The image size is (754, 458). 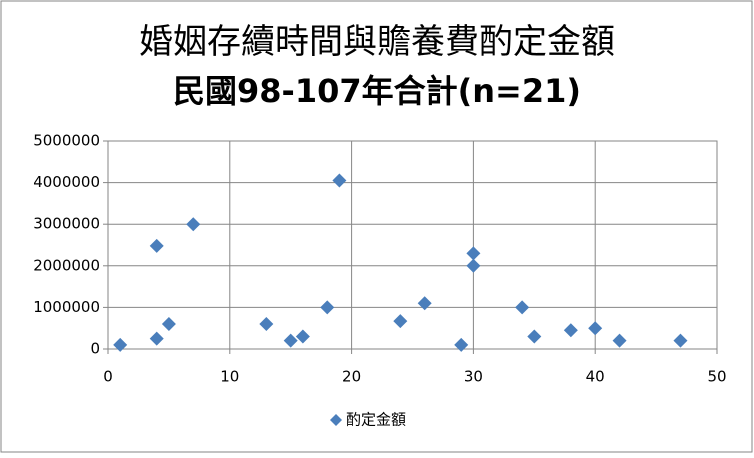 What do you see at coordinates (95, 349) in the screenshot?
I see `y-tick-label: 0` at bounding box center [95, 349].